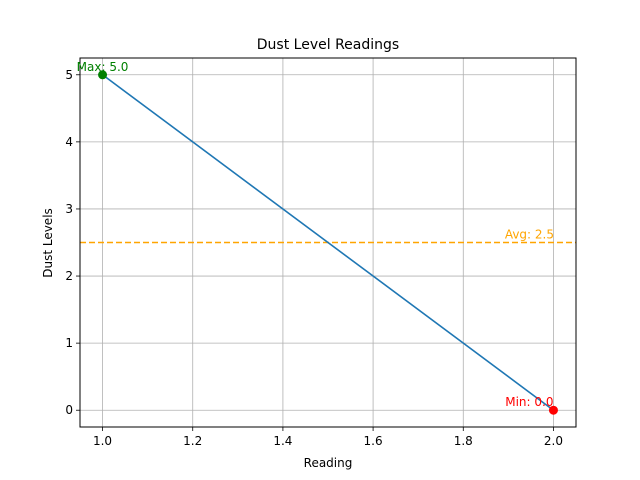 The image size is (640, 480). Describe the element at coordinates (553, 441) in the screenshot. I see `x-tick-label: 2.0` at that location.